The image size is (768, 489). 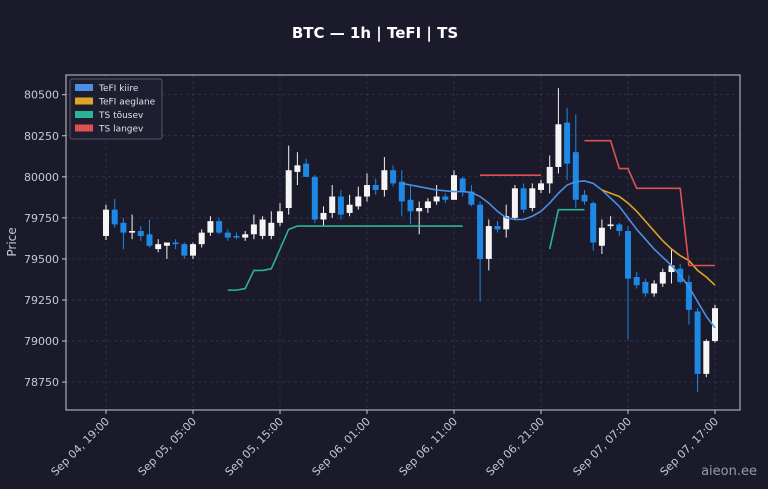 I want to click on y-tick-label: 80500, so click(x=41, y=95).